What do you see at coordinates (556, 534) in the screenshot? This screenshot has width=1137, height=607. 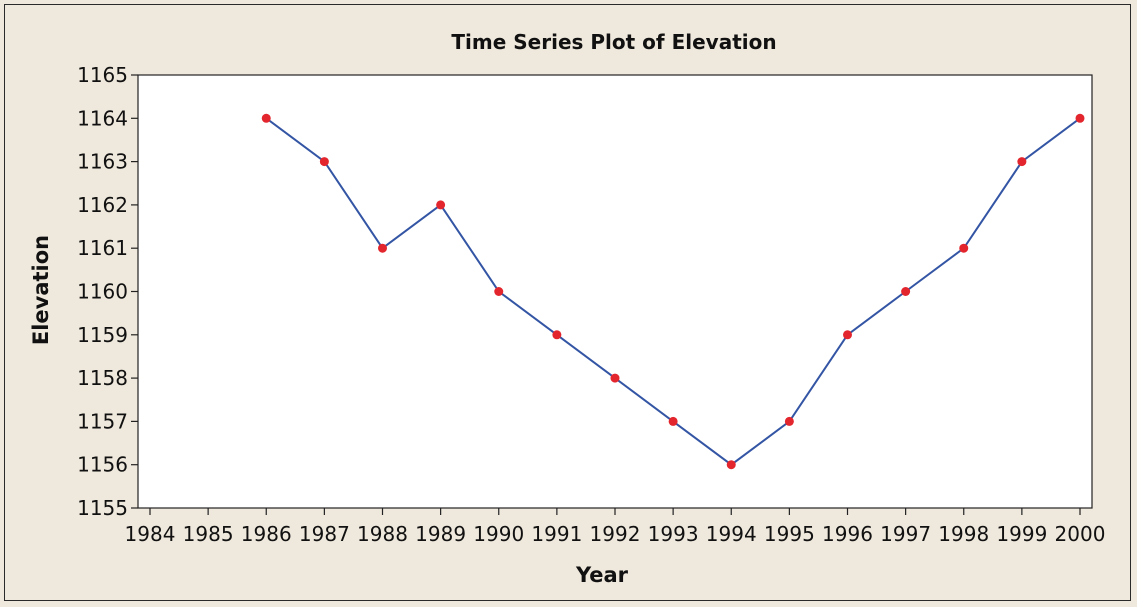 I see `x-tick-label: 1991` at bounding box center [556, 534].